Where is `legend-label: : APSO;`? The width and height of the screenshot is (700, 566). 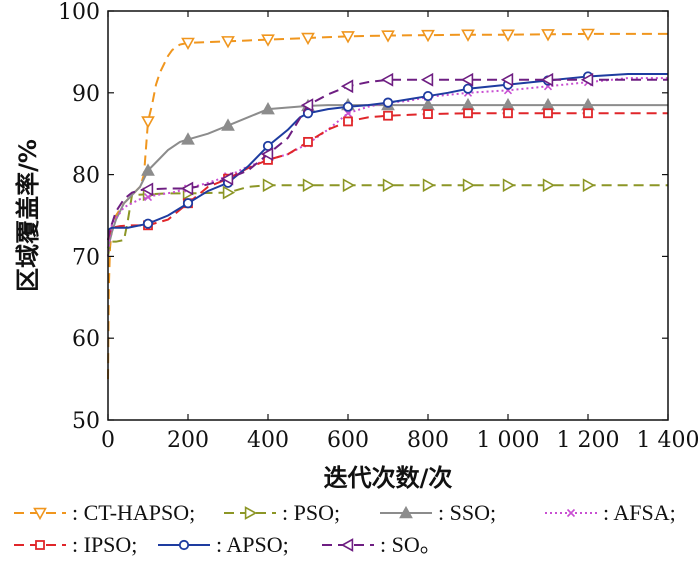
legend-label: : APSO; is located at coordinates (252, 544).